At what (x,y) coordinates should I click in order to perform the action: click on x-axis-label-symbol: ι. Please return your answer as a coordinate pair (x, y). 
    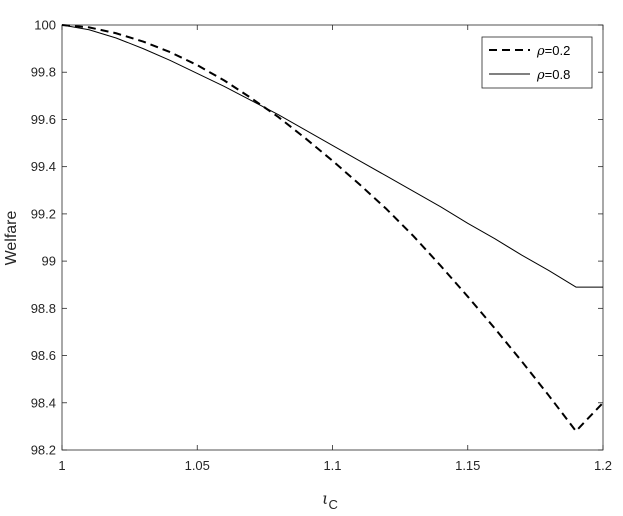
    Looking at the image, I should click on (325, 498).